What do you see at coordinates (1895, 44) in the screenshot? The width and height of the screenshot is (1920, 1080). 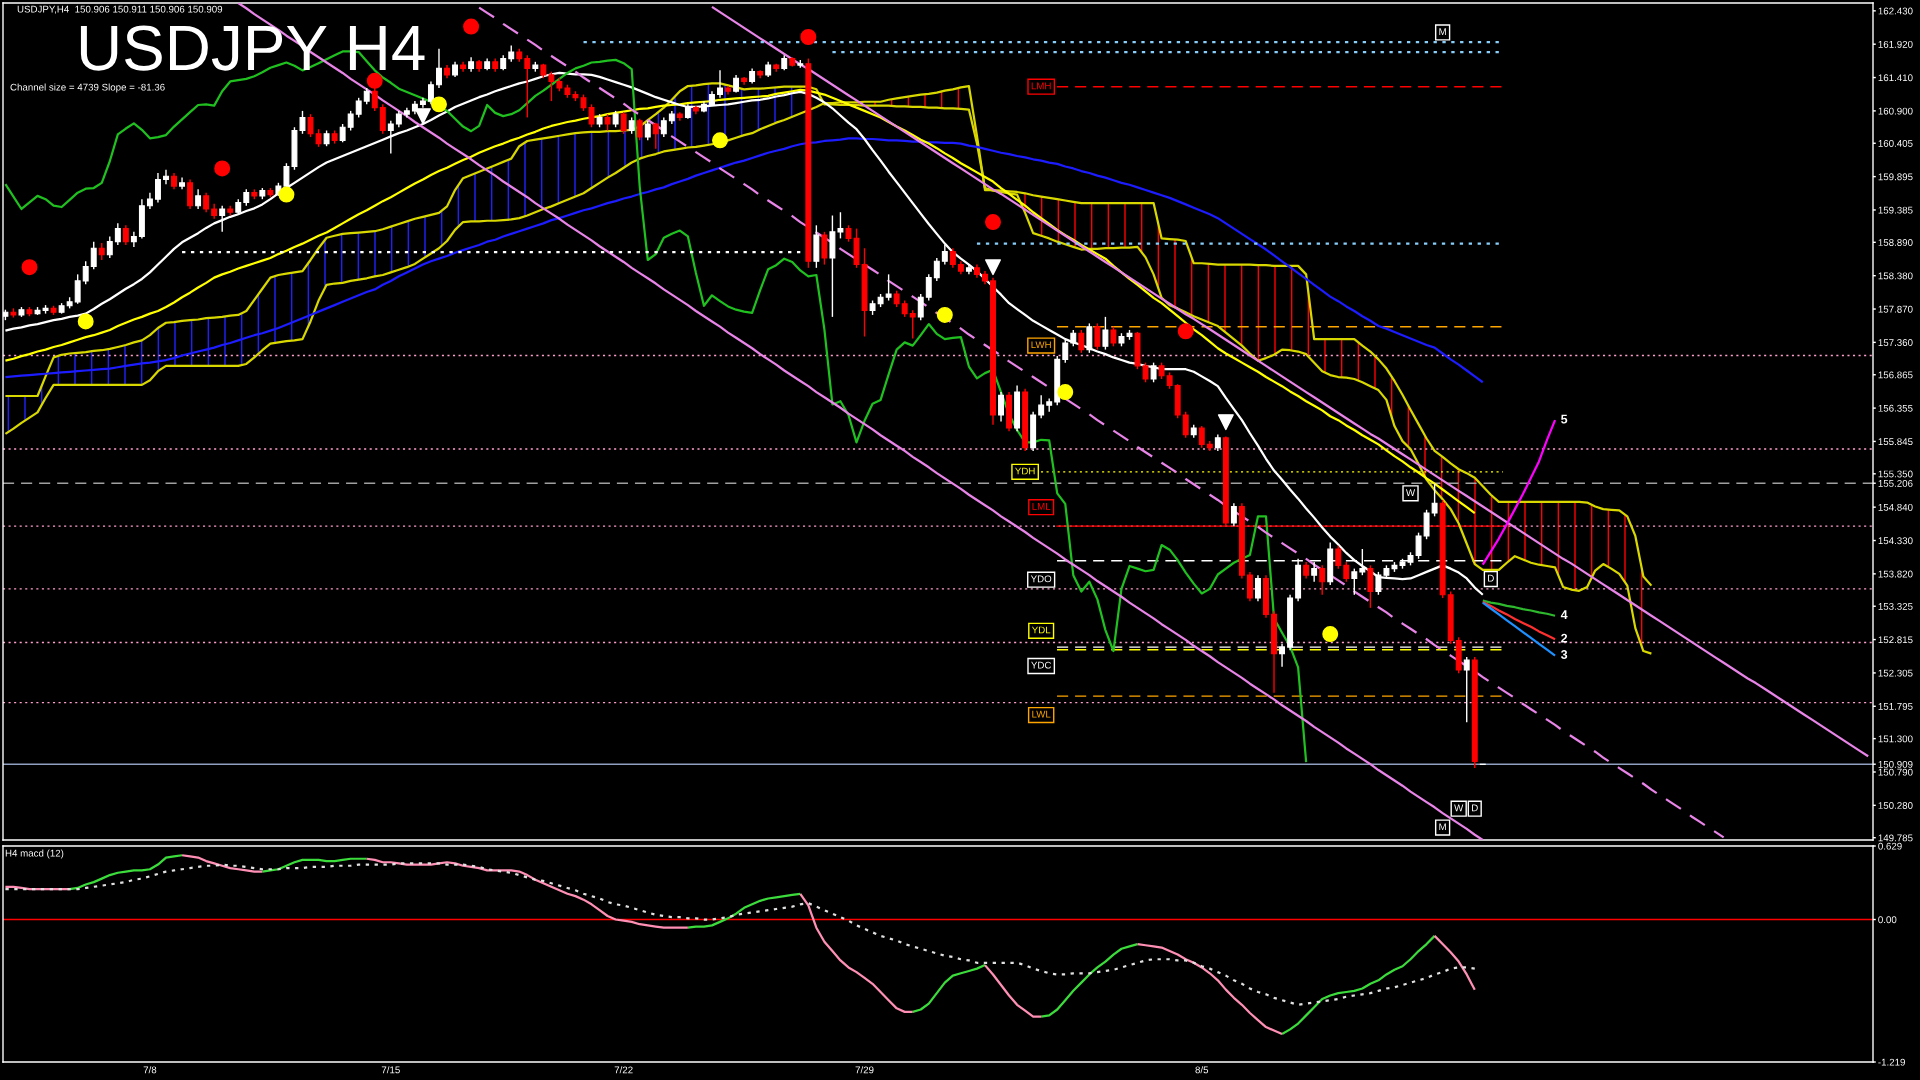 I see `y-tick-label: 161.920` at bounding box center [1895, 44].